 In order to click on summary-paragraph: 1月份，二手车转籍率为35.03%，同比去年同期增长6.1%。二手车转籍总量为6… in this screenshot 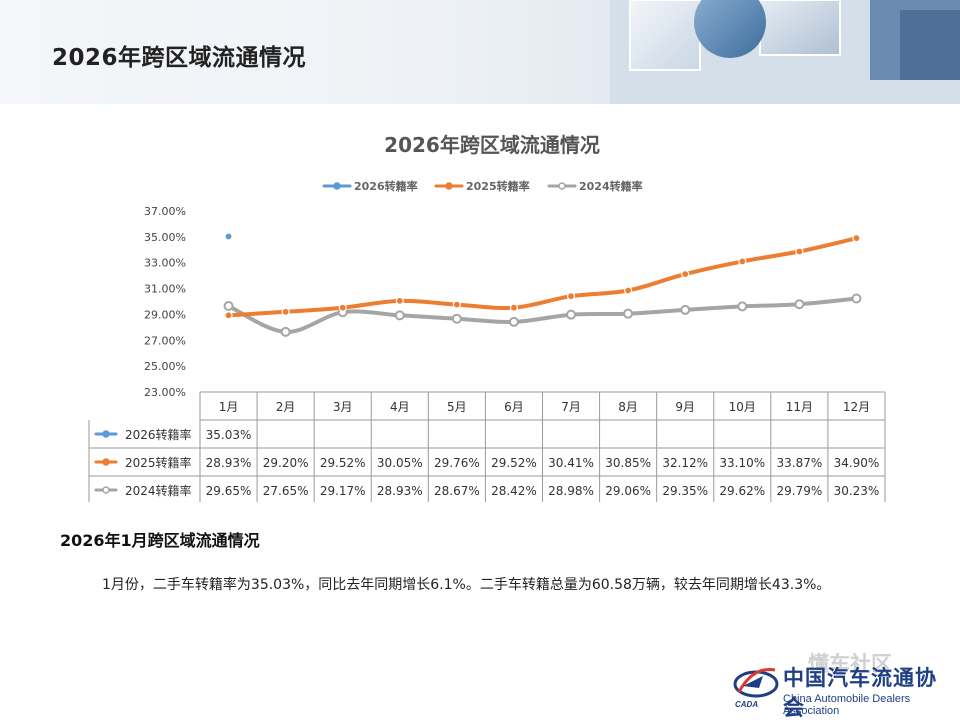, I will do `click(466, 585)`.